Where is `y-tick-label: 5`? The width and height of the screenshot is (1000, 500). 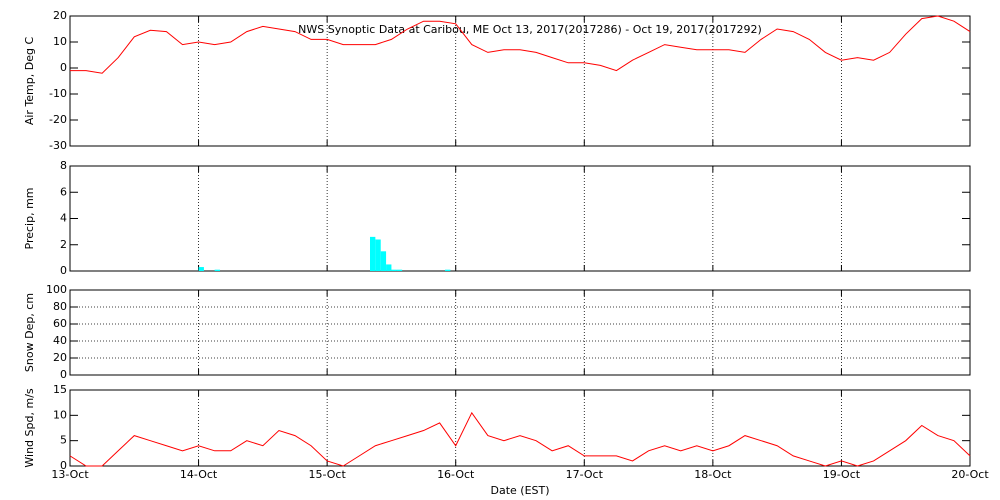 y-tick-label: 5 is located at coordinates (63, 440).